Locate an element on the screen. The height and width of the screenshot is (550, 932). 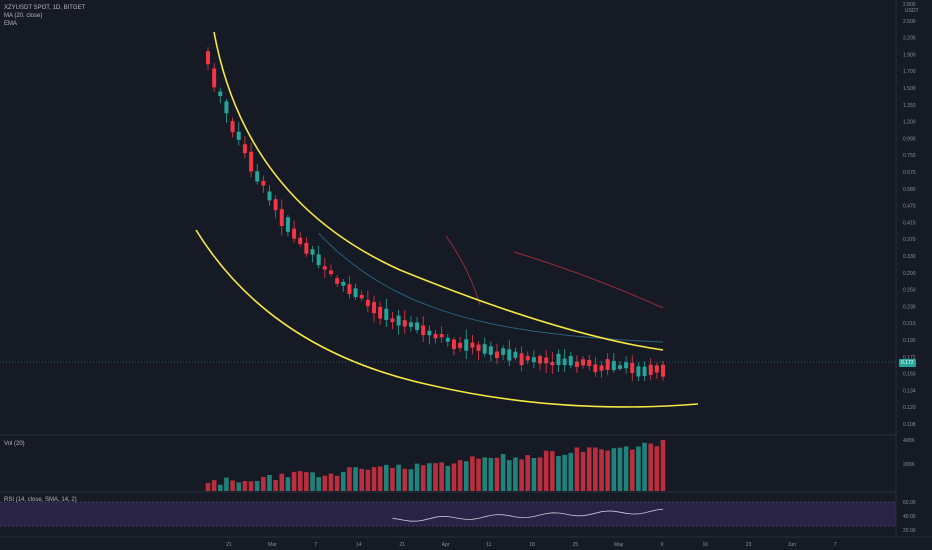
rsi-label: RSI (14, close, SMA, 14, 2) is located at coordinates (40, 500).